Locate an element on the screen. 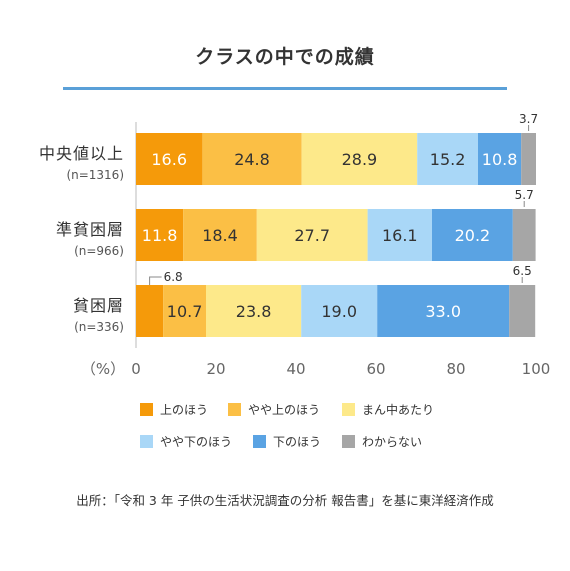 This screenshot has height=571, width=570. data-label: 11.8 is located at coordinates (160, 235).